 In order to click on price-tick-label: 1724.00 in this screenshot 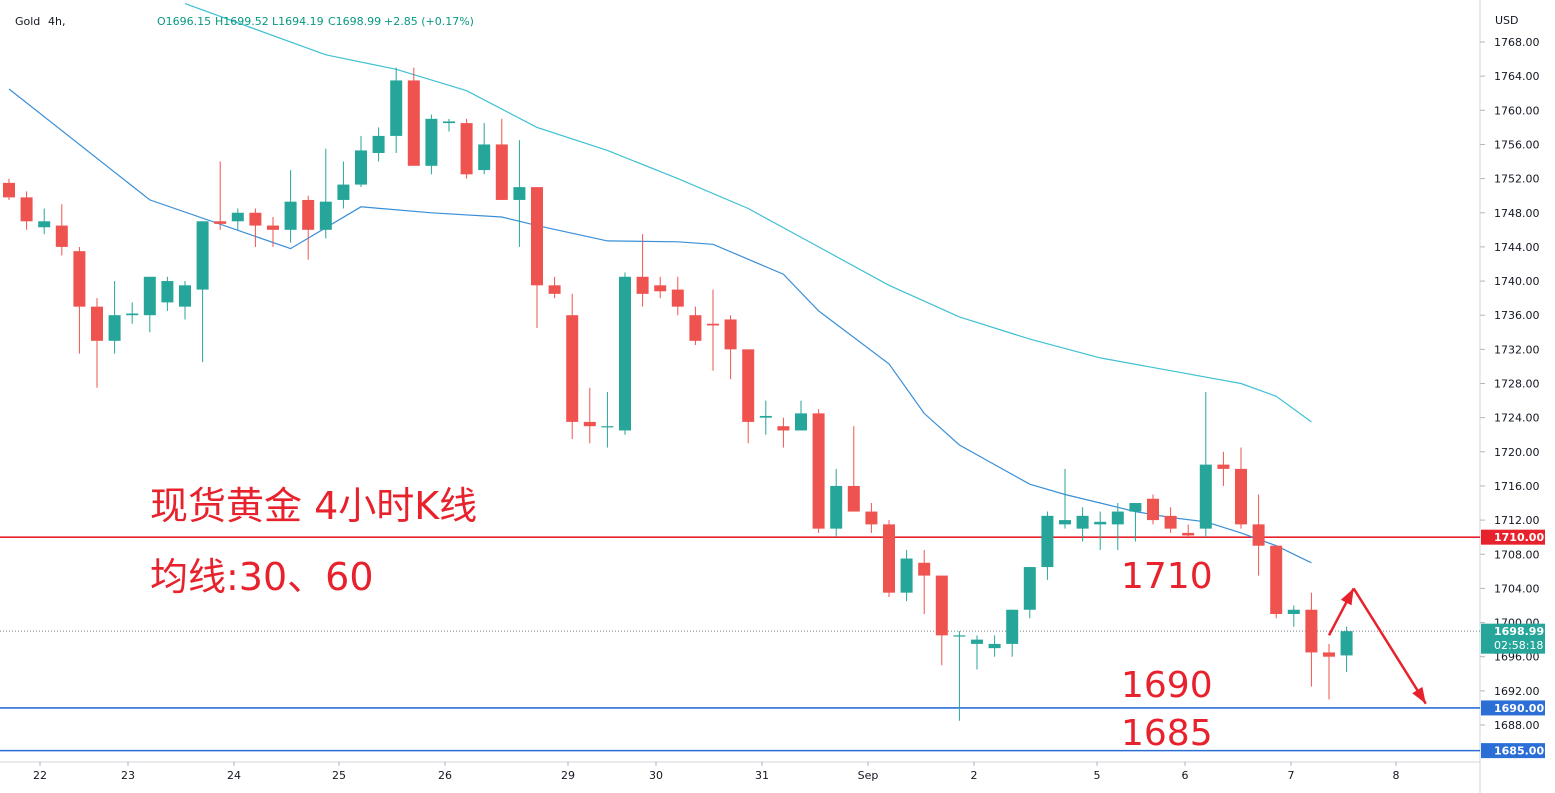, I will do `click(1517, 418)`.